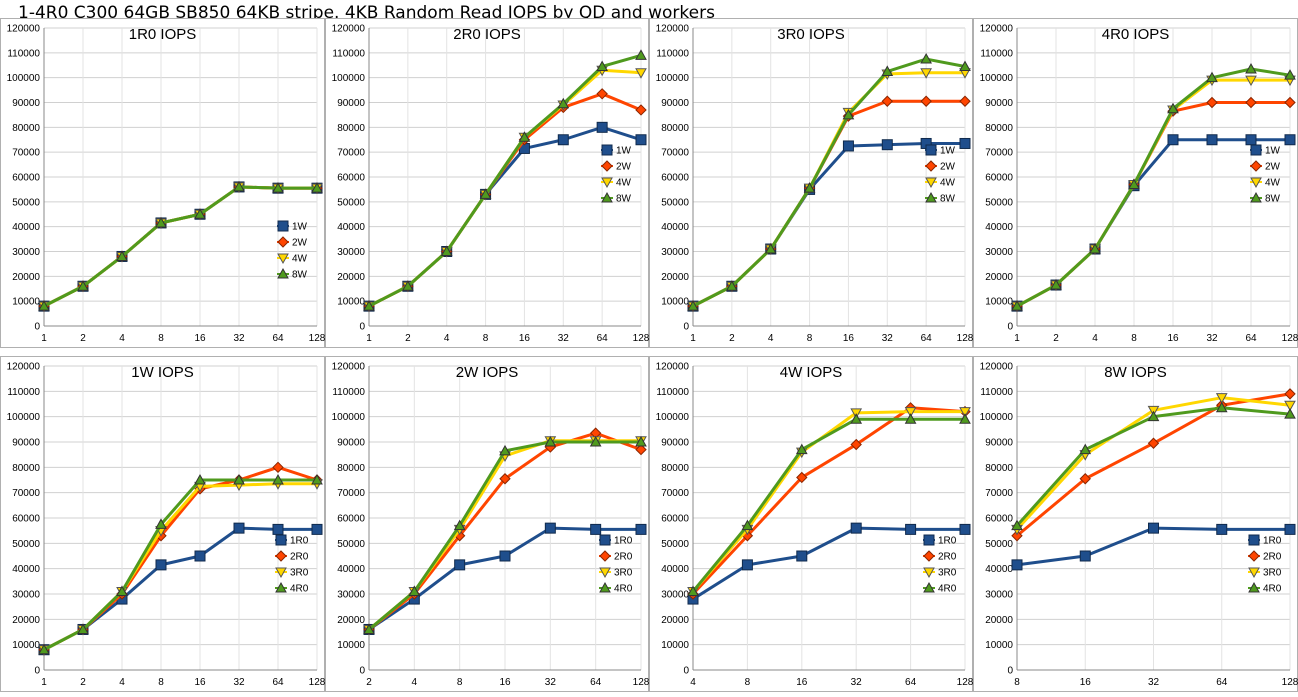  Describe the element at coordinates (299, 589) in the screenshot. I see `legend-label: 4R0` at that location.